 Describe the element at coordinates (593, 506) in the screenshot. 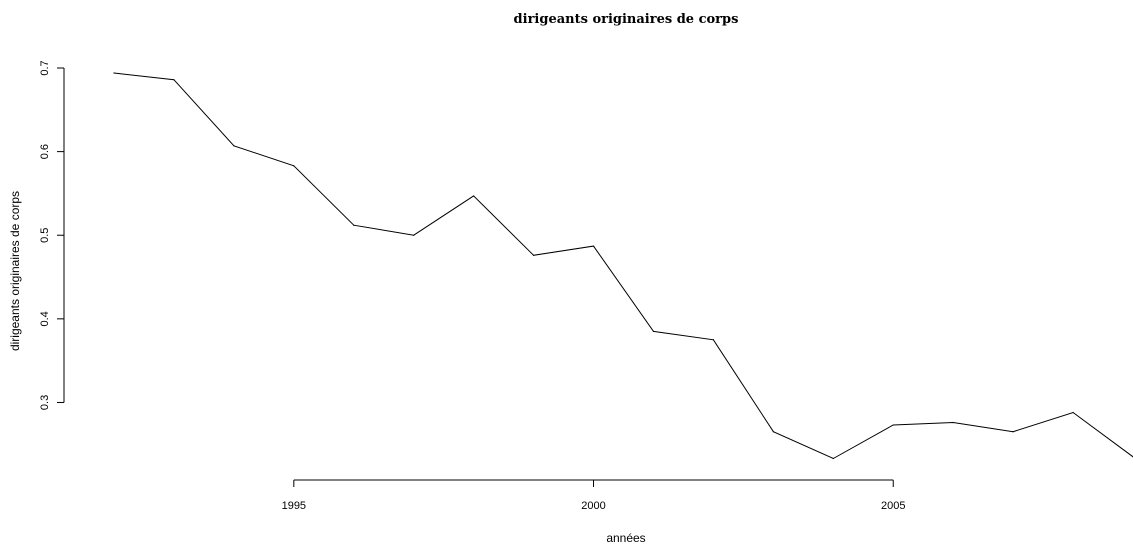

I see `x-tick-label: 2000` at that location.